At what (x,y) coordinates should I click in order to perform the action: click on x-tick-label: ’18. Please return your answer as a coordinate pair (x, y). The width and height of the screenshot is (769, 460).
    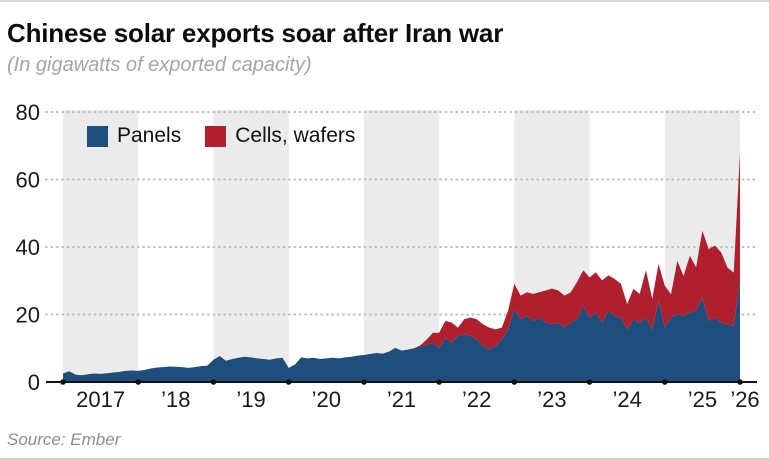
    Looking at the image, I should click on (175, 399).